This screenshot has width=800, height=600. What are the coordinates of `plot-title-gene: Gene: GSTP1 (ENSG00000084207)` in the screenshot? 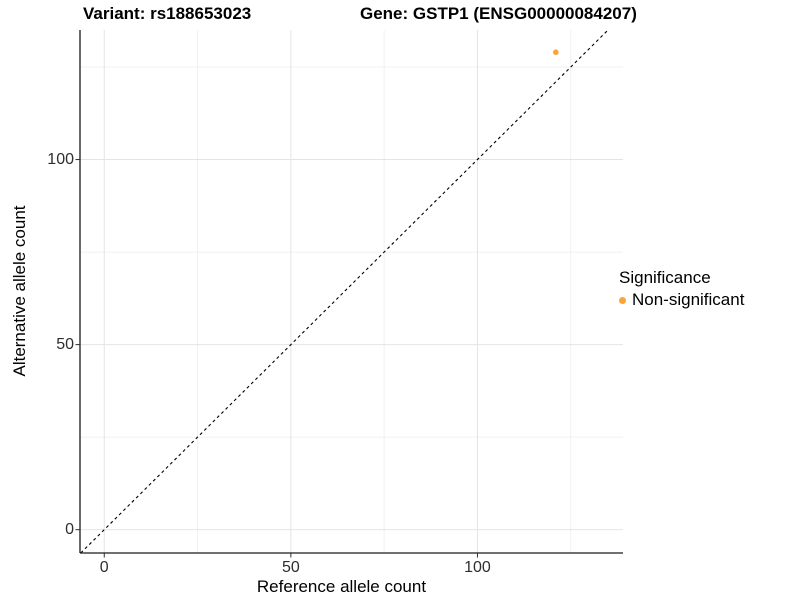 It's located at (498, 13).